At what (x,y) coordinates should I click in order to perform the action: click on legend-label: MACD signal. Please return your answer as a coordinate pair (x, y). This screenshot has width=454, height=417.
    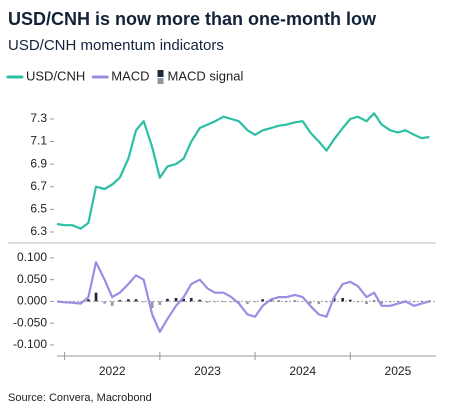
    Looking at the image, I should click on (206, 75).